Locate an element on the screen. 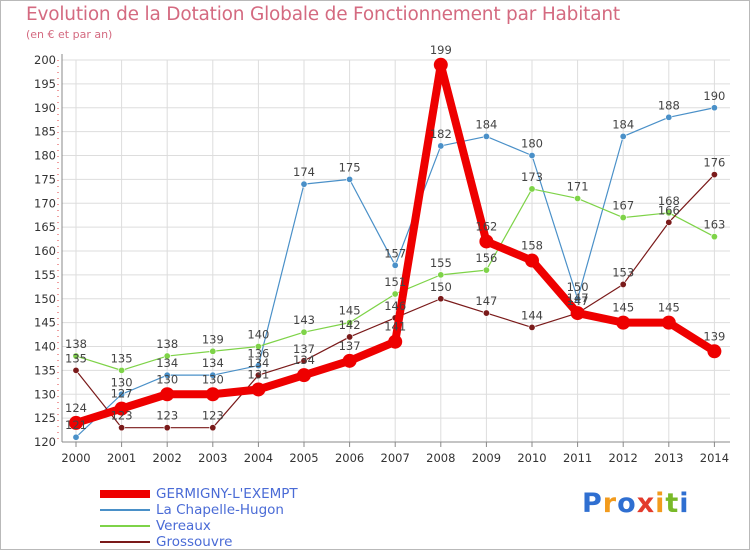 The height and width of the screenshot is (550, 750). data-label: 147 is located at coordinates (578, 298).